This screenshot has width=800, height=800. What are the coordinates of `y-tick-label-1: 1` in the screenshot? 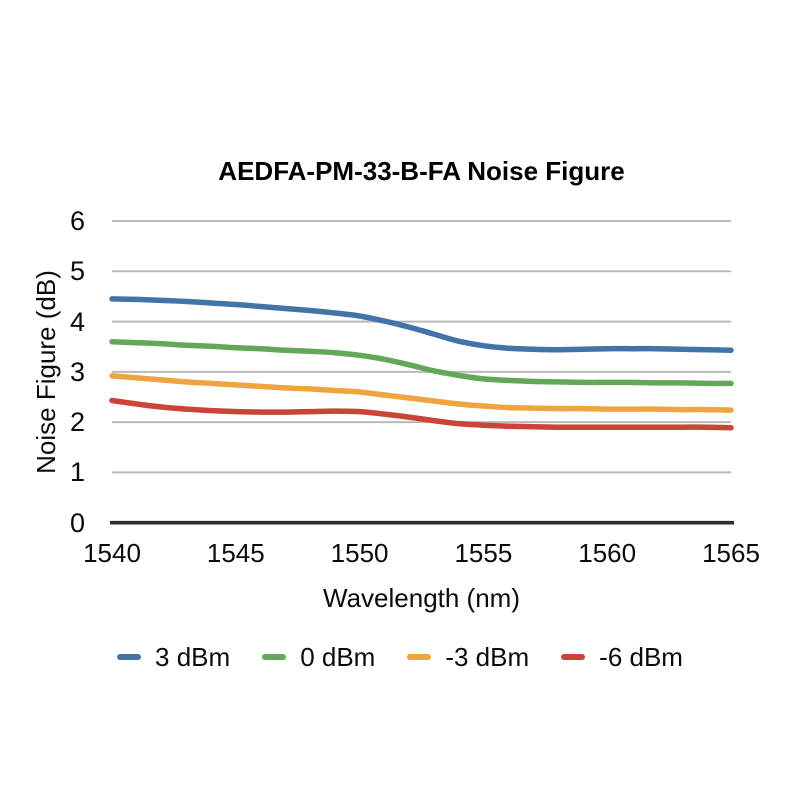 It's located at (77, 472).